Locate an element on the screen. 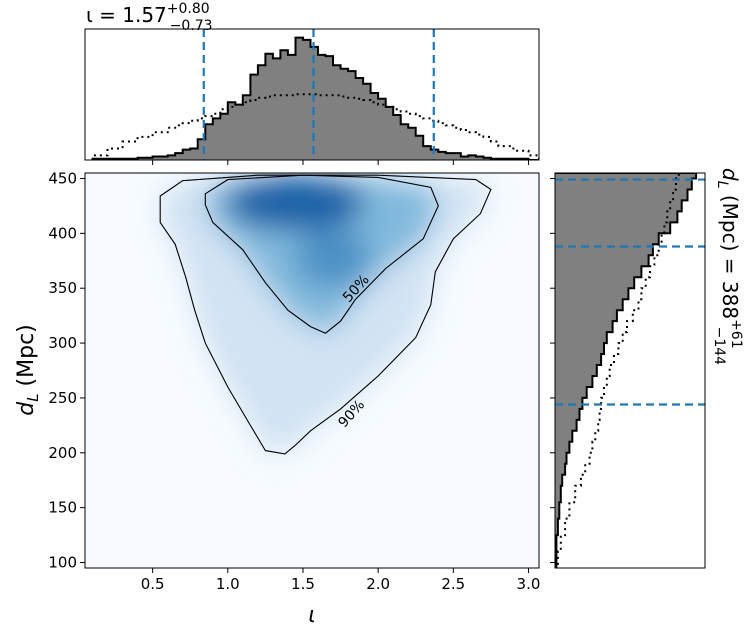 The height and width of the screenshot is (635, 753). x-marginal-frame is located at coordinates (312, 94).